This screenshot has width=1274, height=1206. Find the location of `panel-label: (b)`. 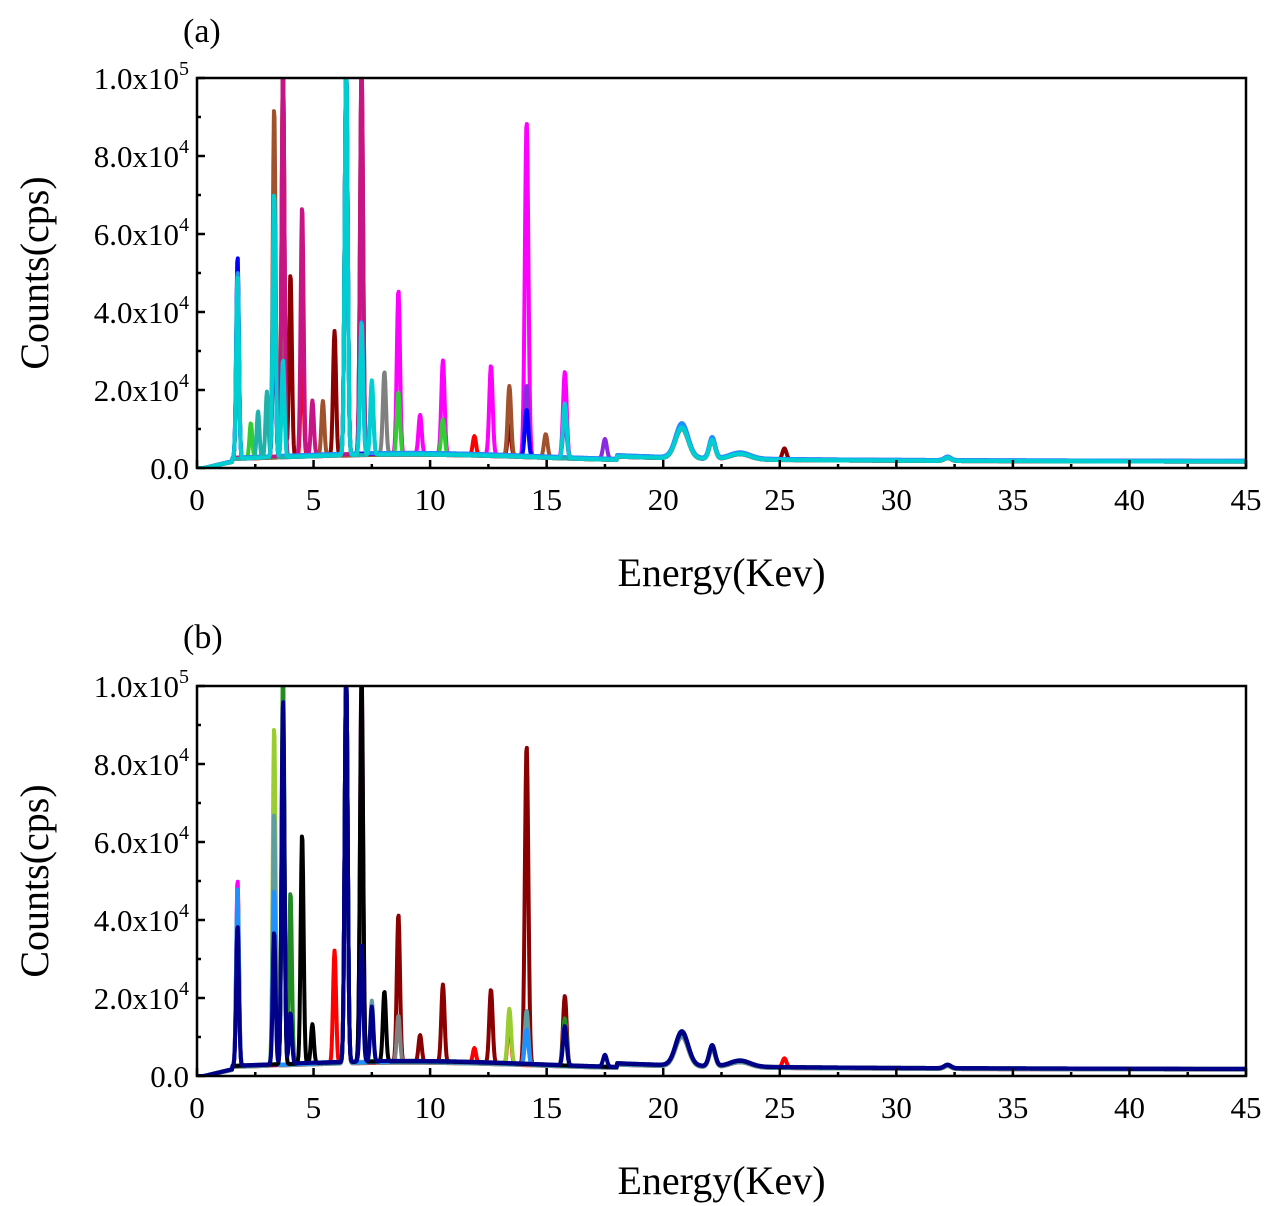

panel-label: (b) is located at coordinates (203, 637).